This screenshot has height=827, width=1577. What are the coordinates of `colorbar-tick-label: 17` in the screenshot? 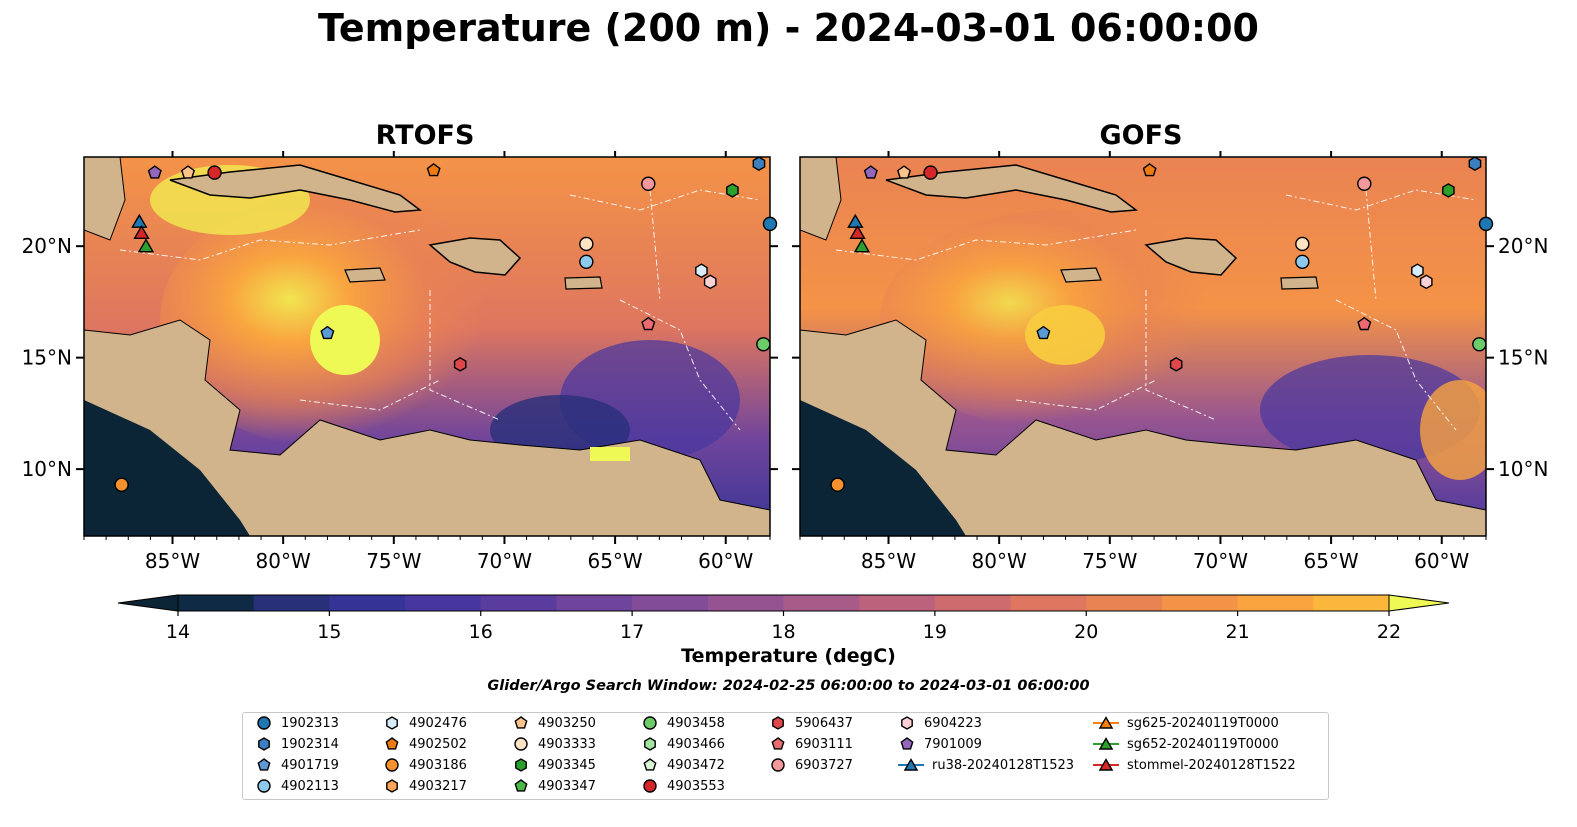 It's located at (632, 632).